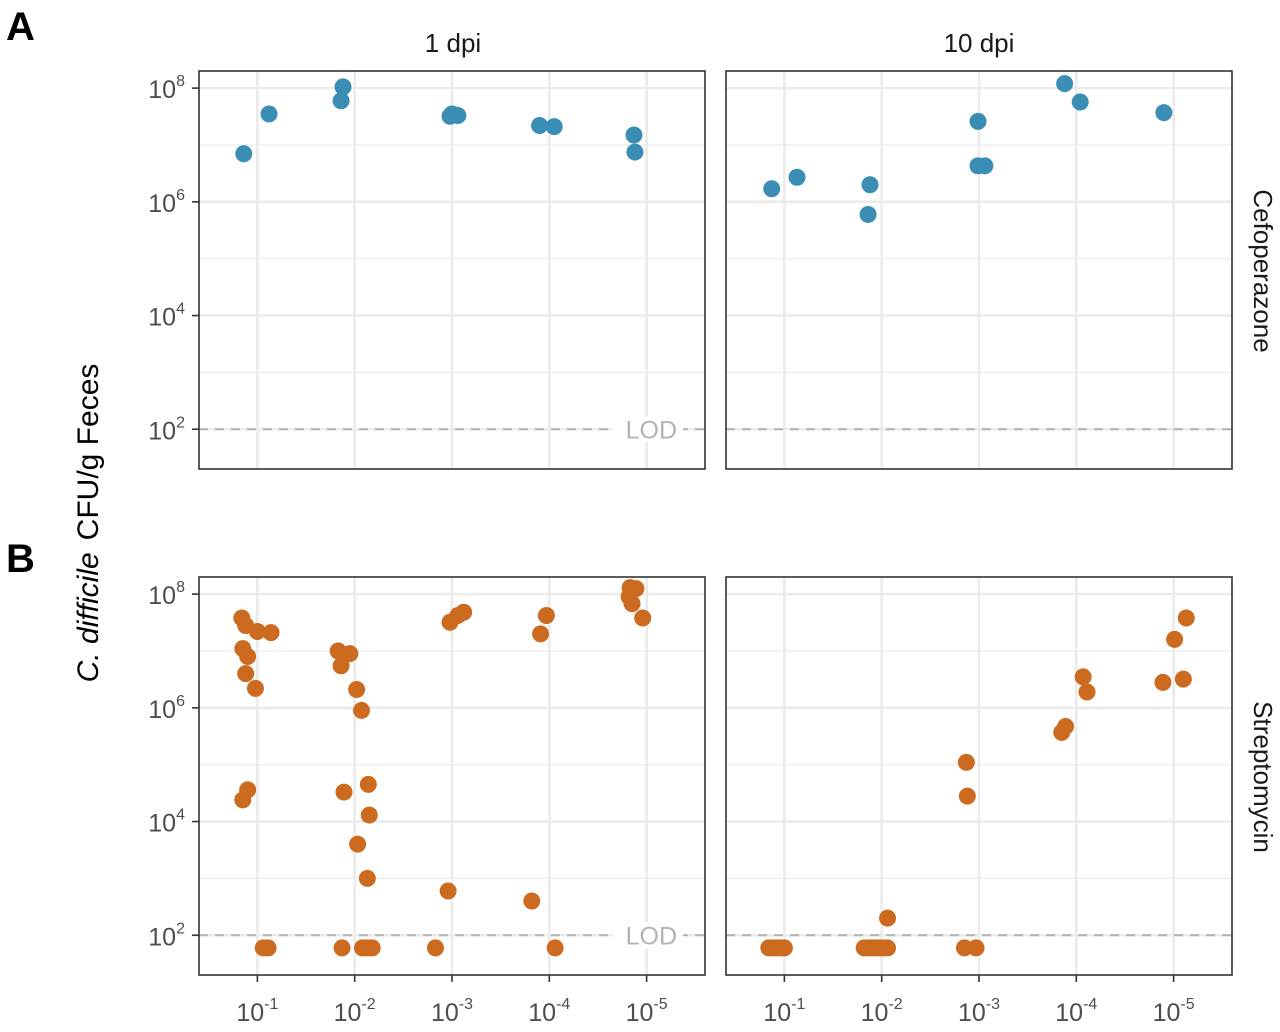  What do you see at coordinates (180, 928) in the screenshot?
I see `y-tick-exponent: 2` at bounding box center [180, 928].